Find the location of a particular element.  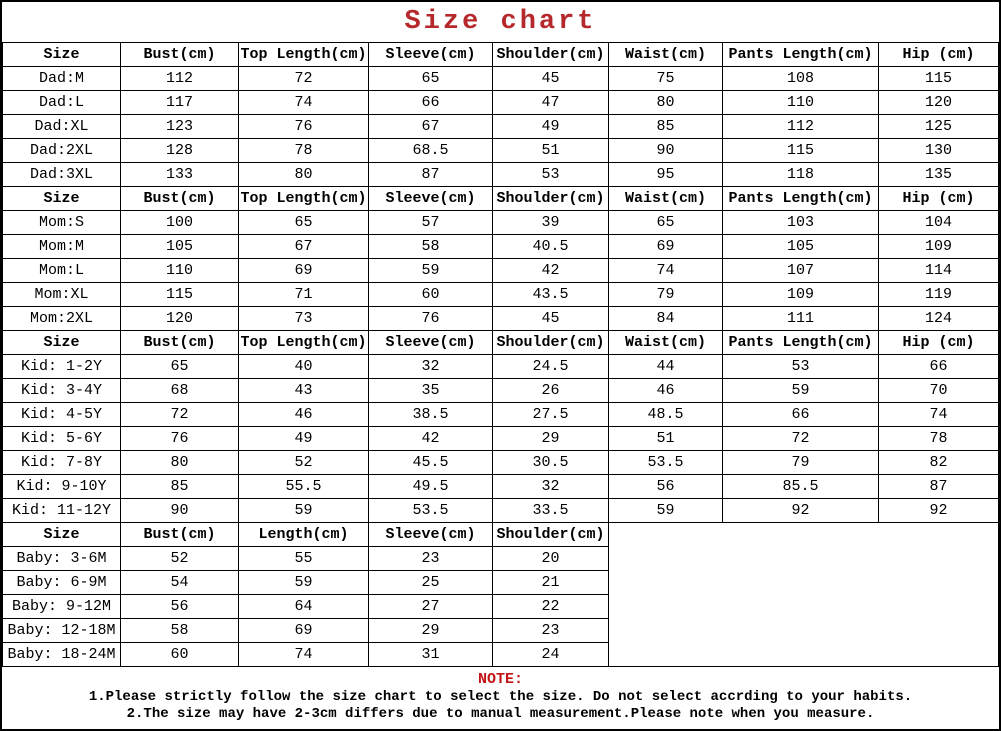

size-label-cell: Kid: 9-10Y is located at coordinates (61, 486).